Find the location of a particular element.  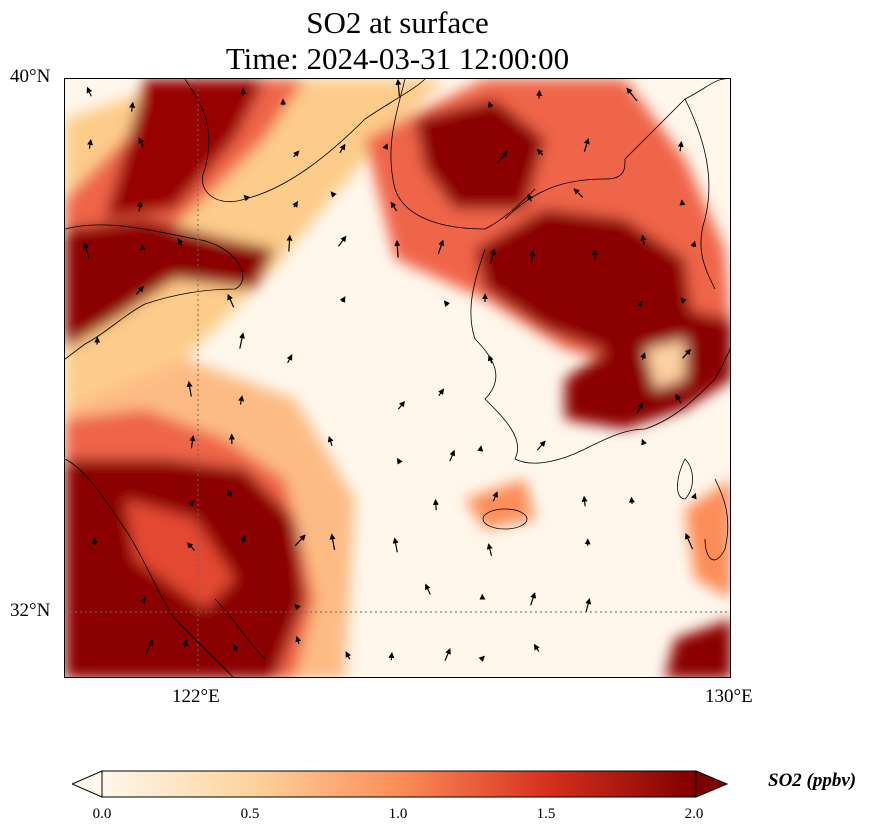

lon-label-130e: 130°E is located at coordinates (729, 696).